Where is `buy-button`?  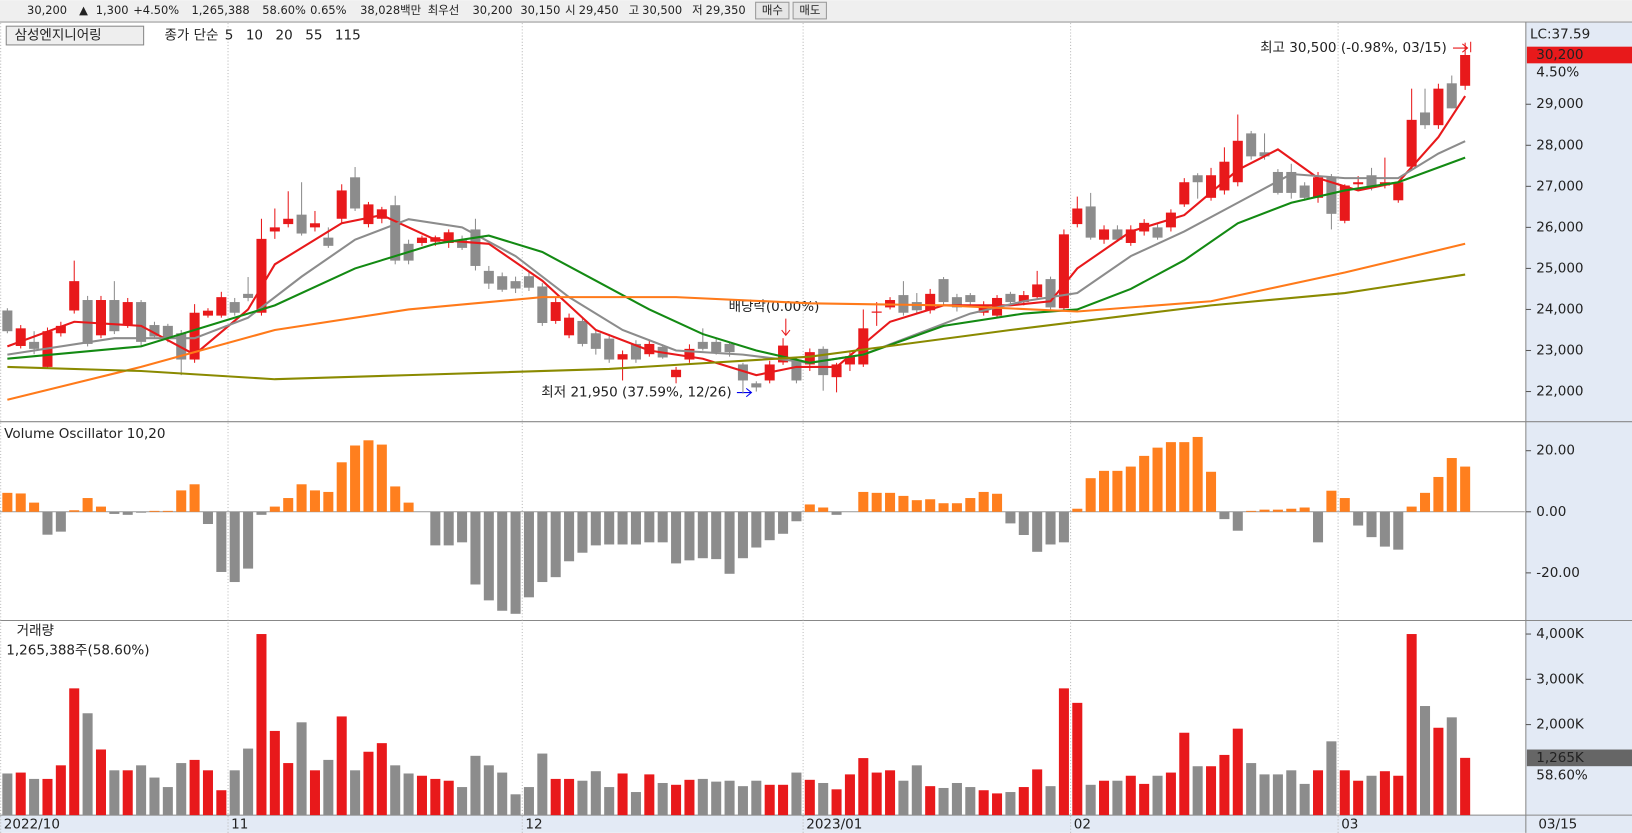
buy-button is located at coordinates (772, 10).